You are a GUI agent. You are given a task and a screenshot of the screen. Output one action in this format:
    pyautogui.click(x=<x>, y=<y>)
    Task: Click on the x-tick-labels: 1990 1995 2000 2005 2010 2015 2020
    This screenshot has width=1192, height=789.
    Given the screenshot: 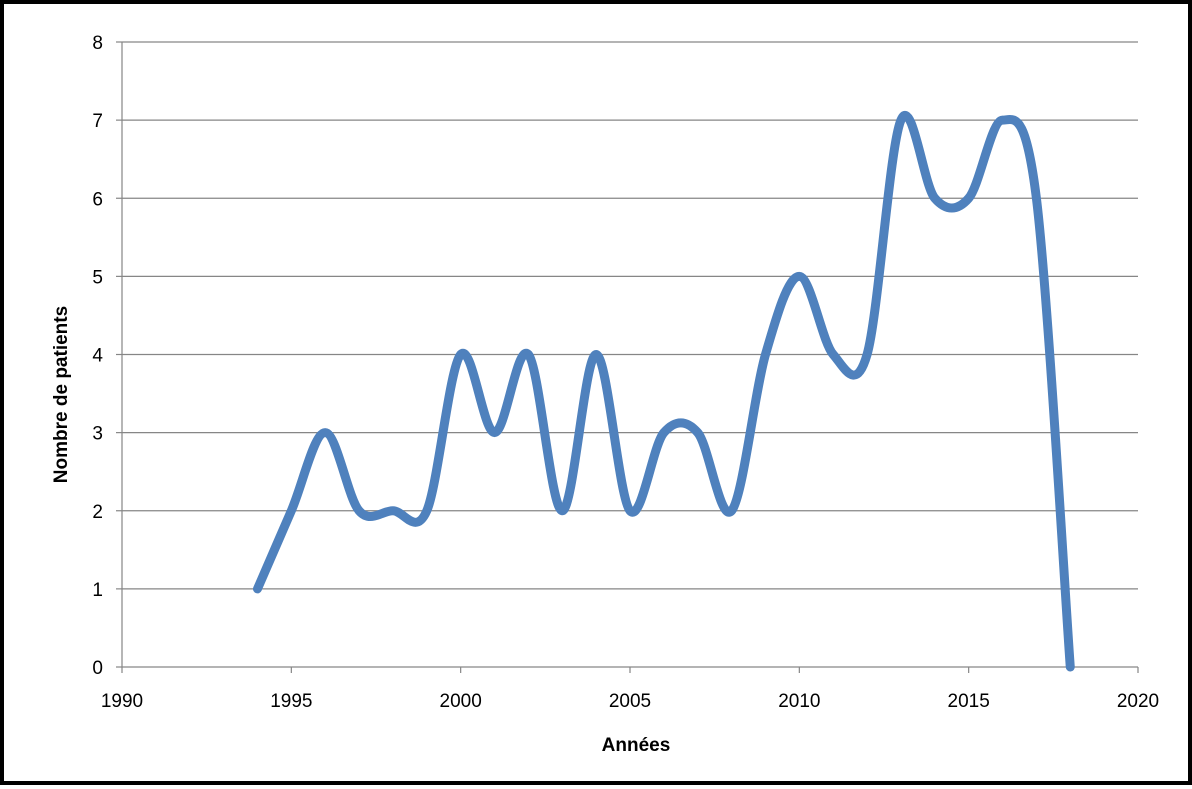 What is the action you would take?
    pyautogui.click(x=630, y=701)
    